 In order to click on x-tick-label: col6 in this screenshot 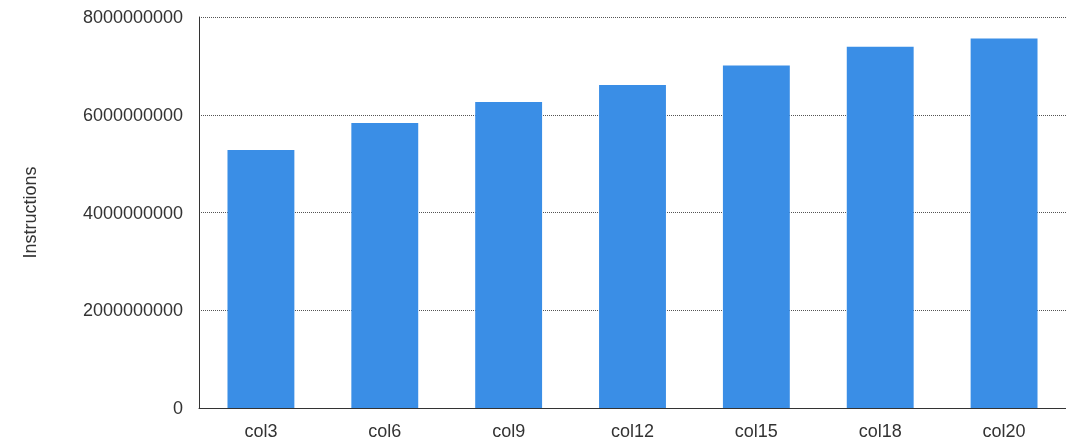, I will do `click(385, 431)`.